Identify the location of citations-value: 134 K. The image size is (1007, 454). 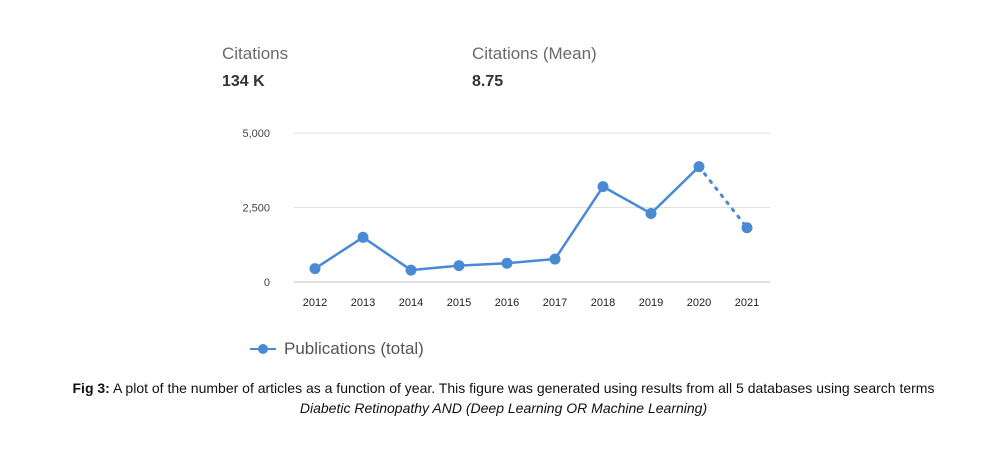
(243, 81).